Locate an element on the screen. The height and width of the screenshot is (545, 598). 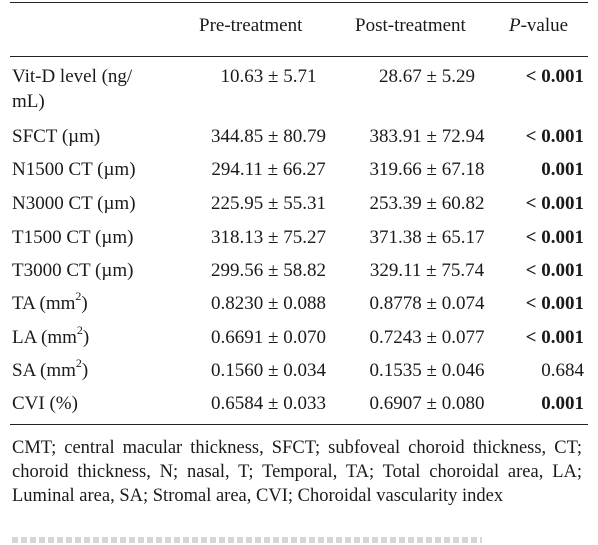
row-label: TA (mm2) is located at coordinates (50, 302).